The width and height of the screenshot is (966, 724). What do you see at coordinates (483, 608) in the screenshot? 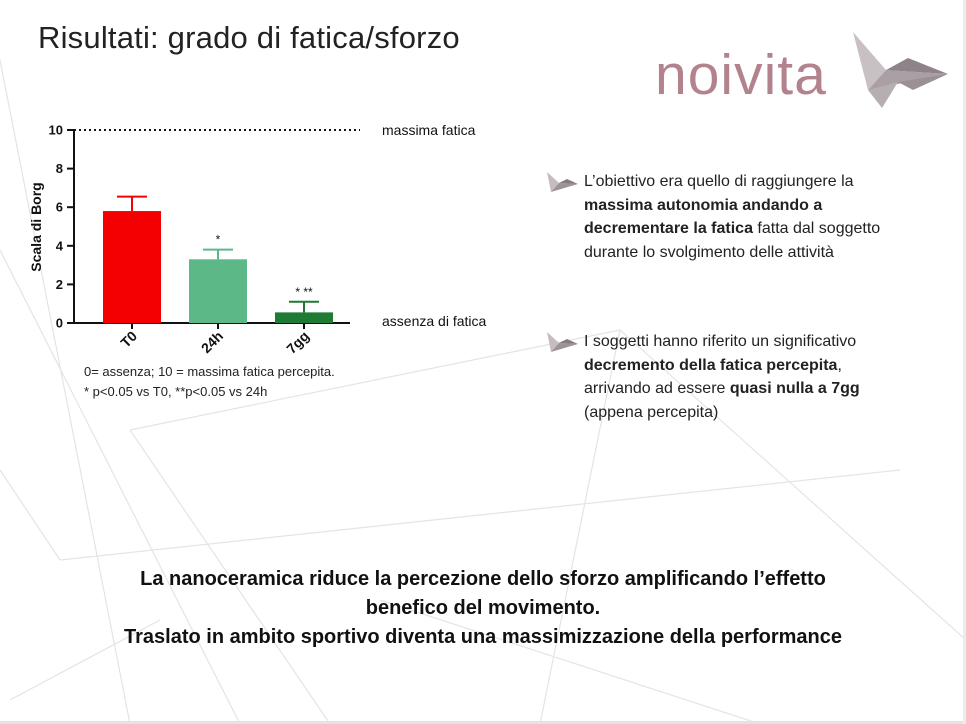
I see `conclusion-line-2: benefico del movimento.` at bounding box center [483, 608].